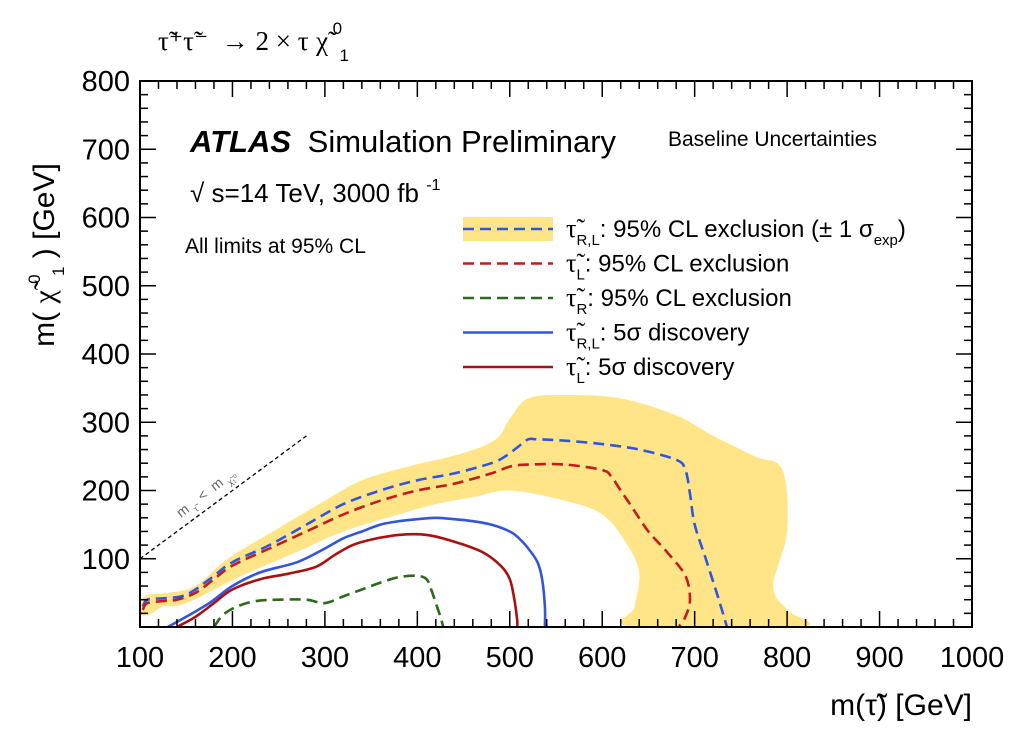 This screenshot has height=739, width=1034. I want to click on series-discovery-L, so click(347, 579).